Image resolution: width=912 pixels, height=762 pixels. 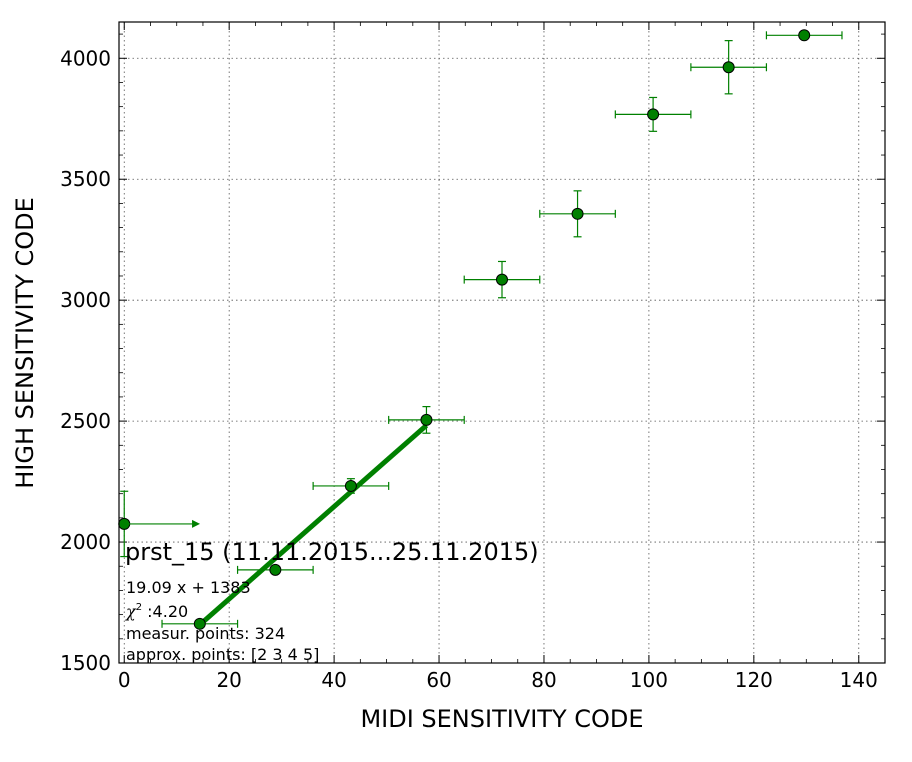 What do you see at coordinates (25, 343) in the screenshot?
I see `y-axis-label: HIGH SENSITIVITY CODE` at bounding box center [25, 343].